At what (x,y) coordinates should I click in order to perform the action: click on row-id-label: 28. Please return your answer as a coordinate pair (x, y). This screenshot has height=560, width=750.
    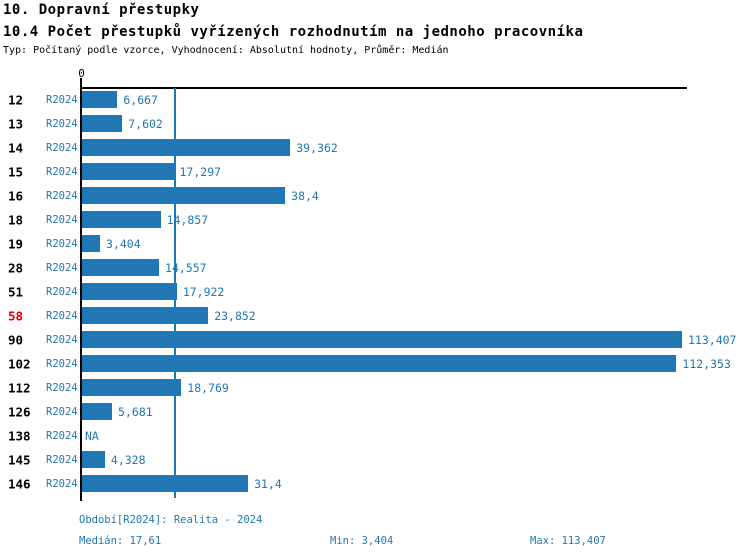
    Looking at the image, I should click on (16, 268).